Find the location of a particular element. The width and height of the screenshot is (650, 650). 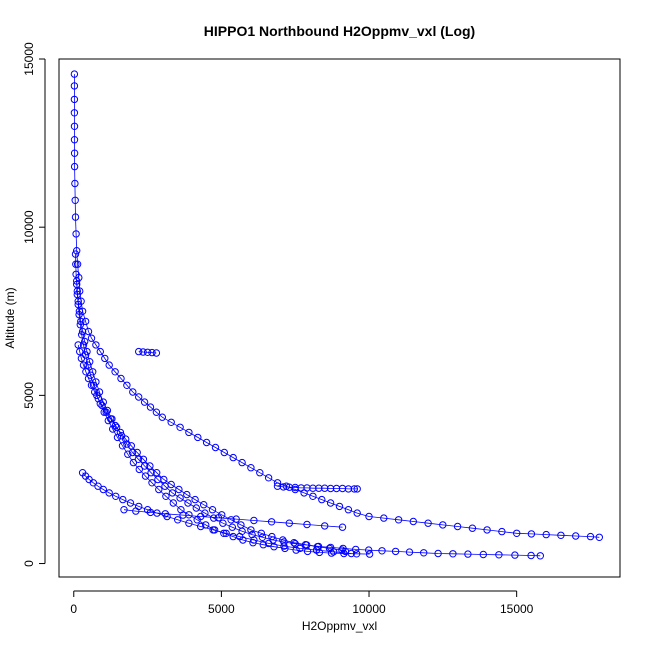

chart-title: HIPPO1 Northbound H2Oppmv_vxl (Log) is located at coordinates (339, 31).